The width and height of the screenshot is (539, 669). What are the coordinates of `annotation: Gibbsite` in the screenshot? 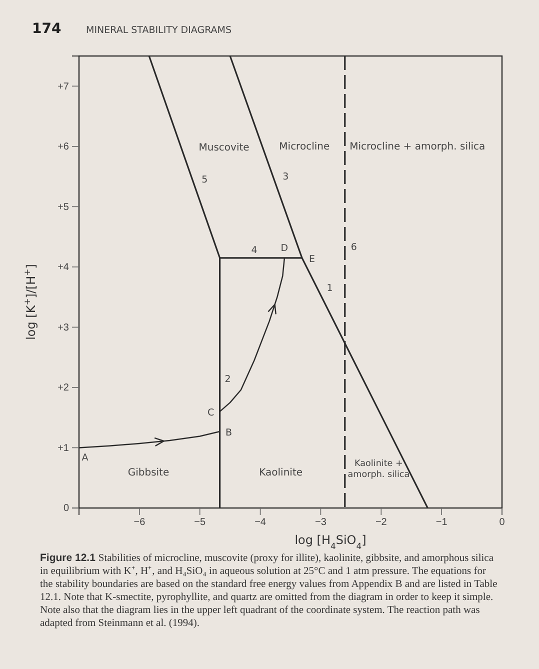 It's located at (149, 472).